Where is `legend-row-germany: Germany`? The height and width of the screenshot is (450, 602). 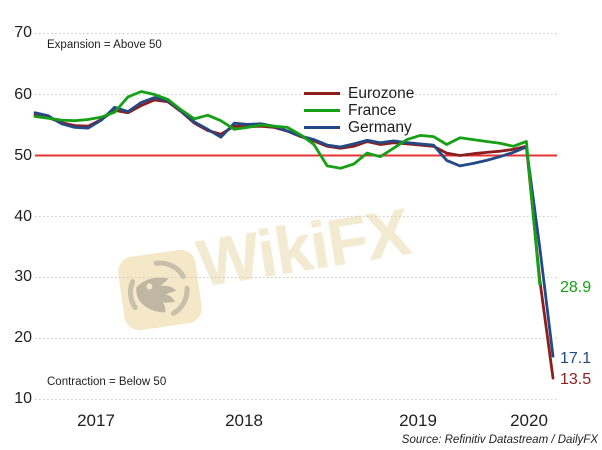 legend-row-germany: Germany is located at coordinates (359, 127).